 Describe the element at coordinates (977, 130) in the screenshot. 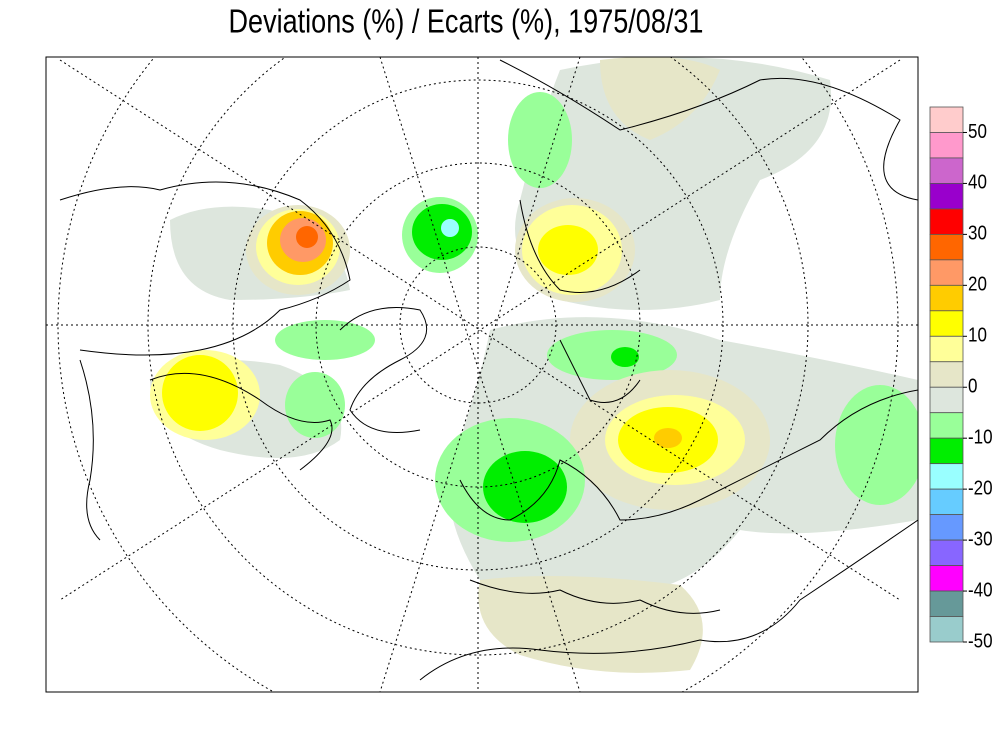

I see `colorbar-tick-label: 50` at that location.